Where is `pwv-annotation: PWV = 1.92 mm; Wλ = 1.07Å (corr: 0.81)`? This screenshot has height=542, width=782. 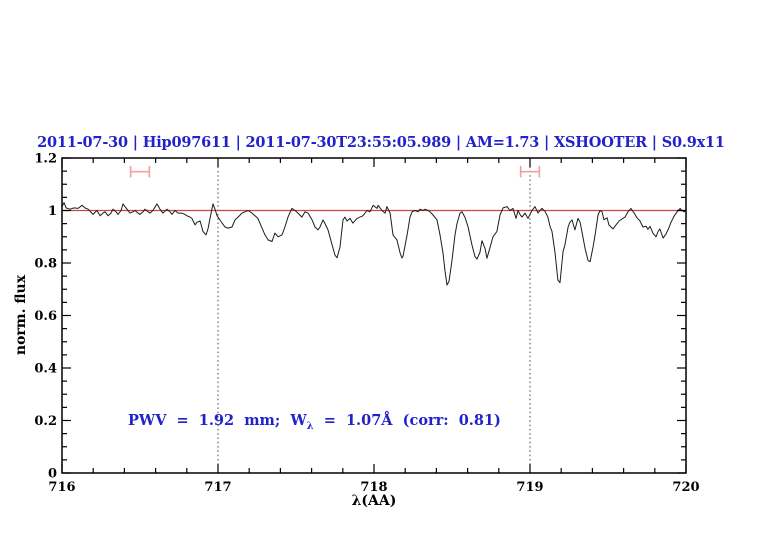 pwv-annotation: PWV = 1.92 mm; Wλ = 1.07Å (corr: 0.81) is located at coordinates (314, 422).